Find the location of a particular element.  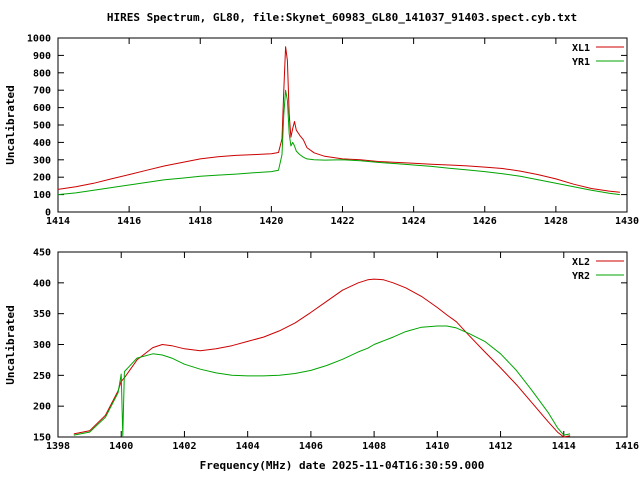

x-tick-label: 1418 is located at coordinates (200, 221).